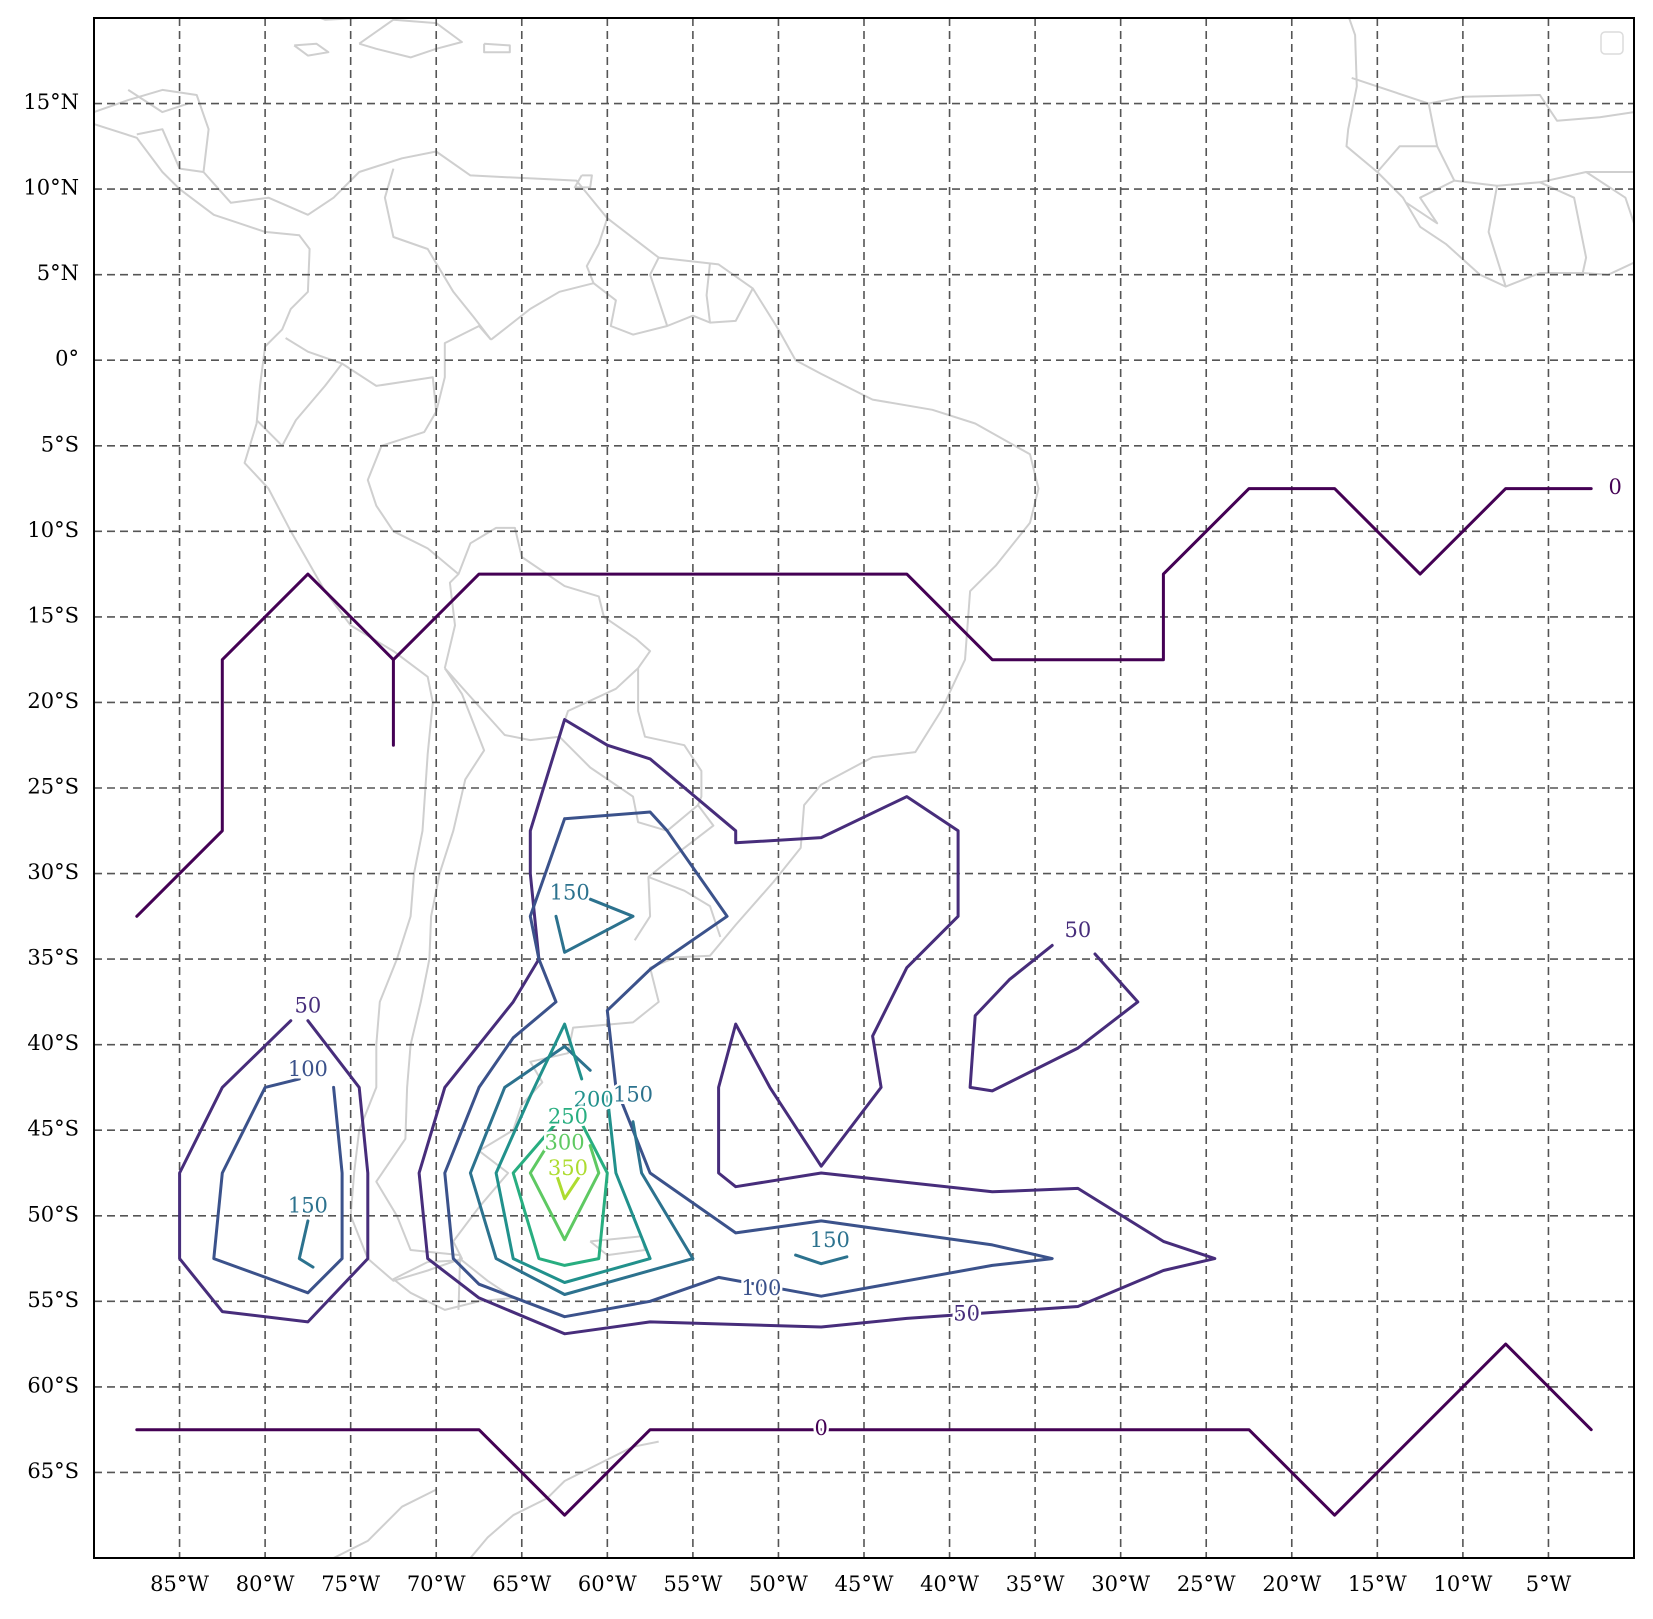  What do you see at coordinates (1614, 487) in the screenshot?
I see `contour-label-0-0: 0` at bounding box center [1614, 487].